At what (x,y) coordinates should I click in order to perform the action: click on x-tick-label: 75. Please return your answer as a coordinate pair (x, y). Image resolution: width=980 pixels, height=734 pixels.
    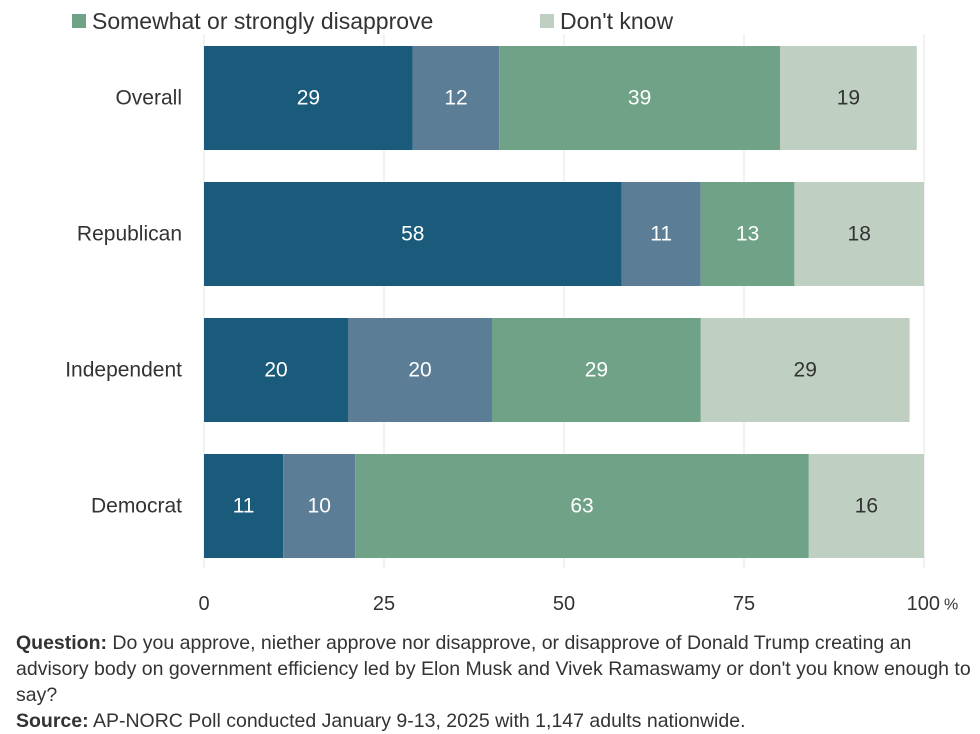
    Looking at the image, I should click on (744, 604).